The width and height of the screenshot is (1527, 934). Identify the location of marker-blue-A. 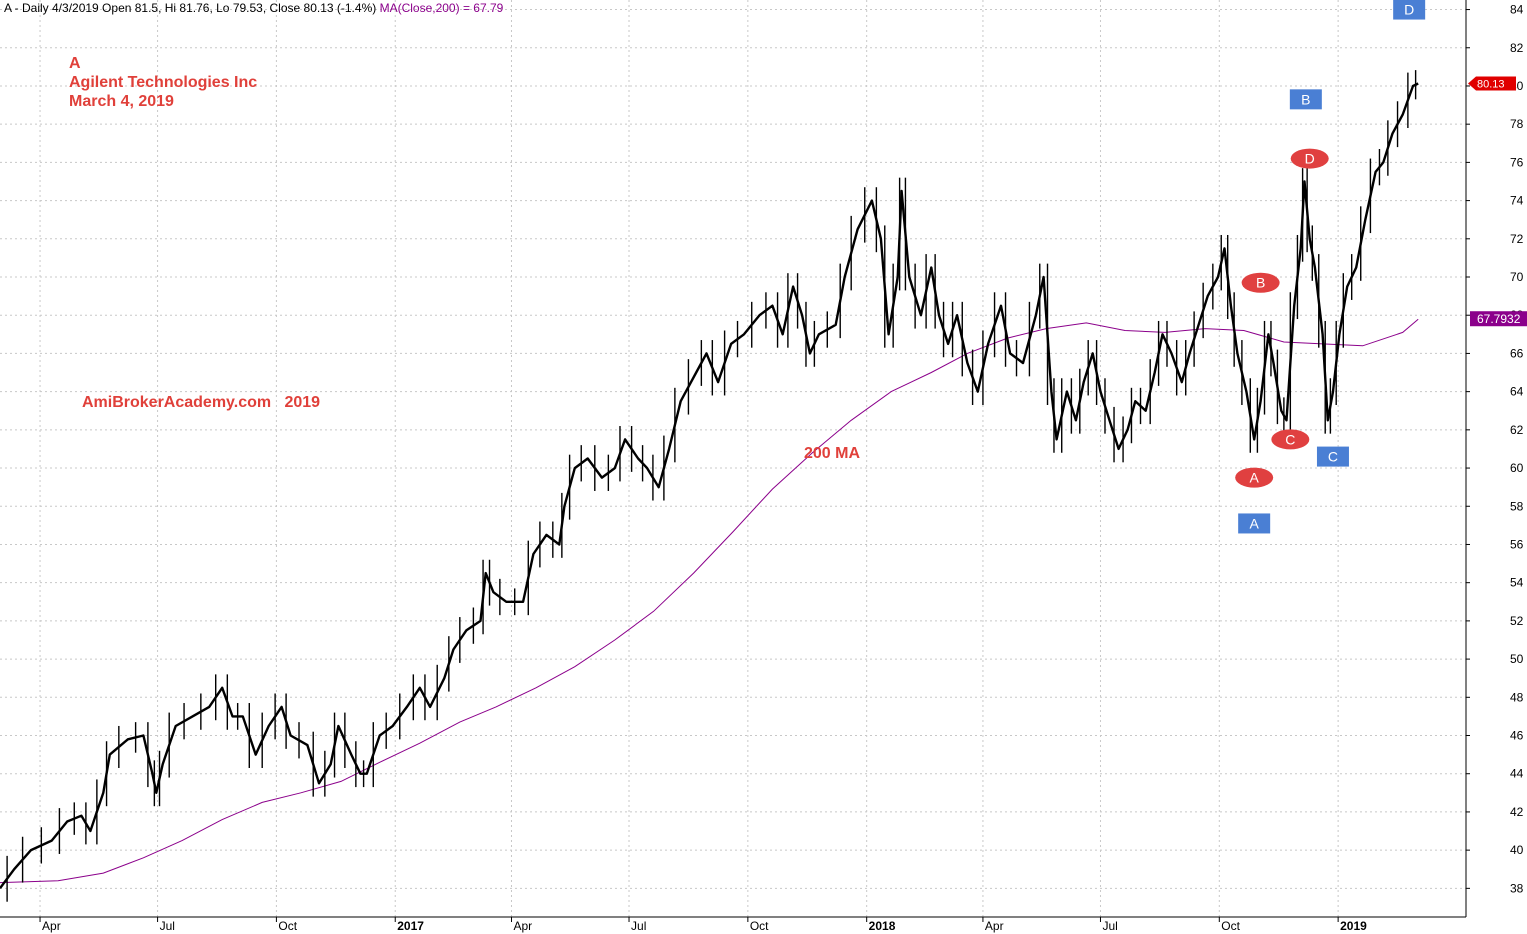
(1254, 523).